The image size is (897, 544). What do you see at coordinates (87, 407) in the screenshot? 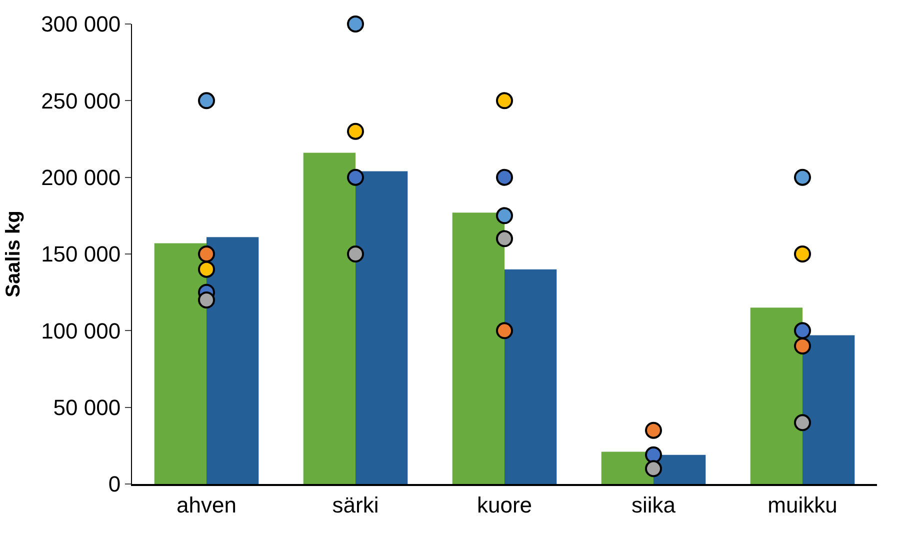
I see `y-tick-label: 50 000` at bounding box center [87, 407].